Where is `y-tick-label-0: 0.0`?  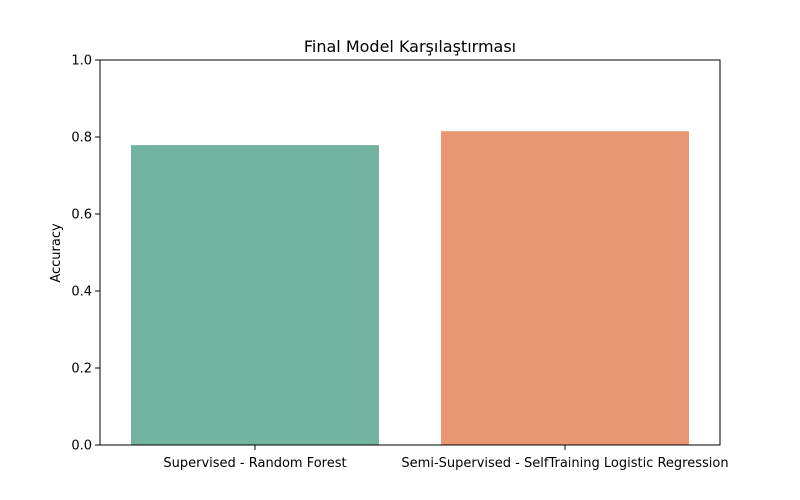 y-tick-label-0: 0.0 is located at coordinates (81, 446).